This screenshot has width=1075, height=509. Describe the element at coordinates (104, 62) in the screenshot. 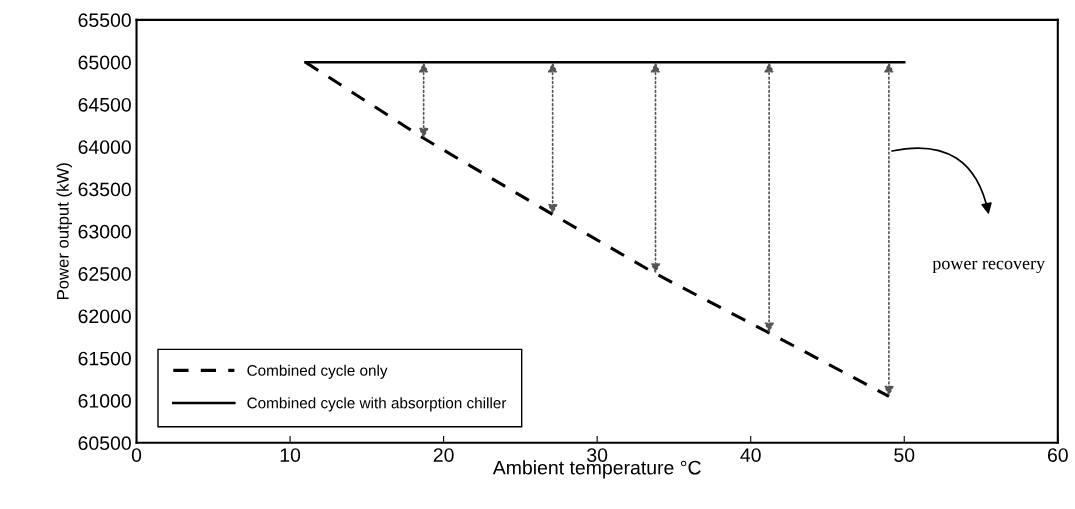

I see `y-tick-label: 65000` at that location.